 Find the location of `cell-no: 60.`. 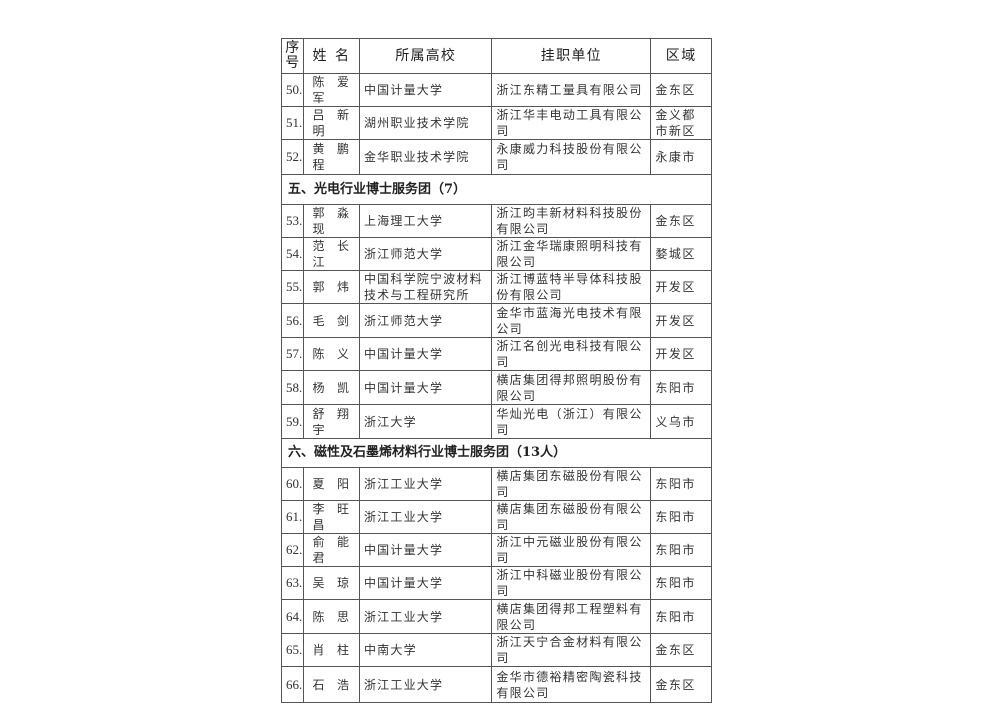

cell-no: 60. is located at coordinates (292, 484).